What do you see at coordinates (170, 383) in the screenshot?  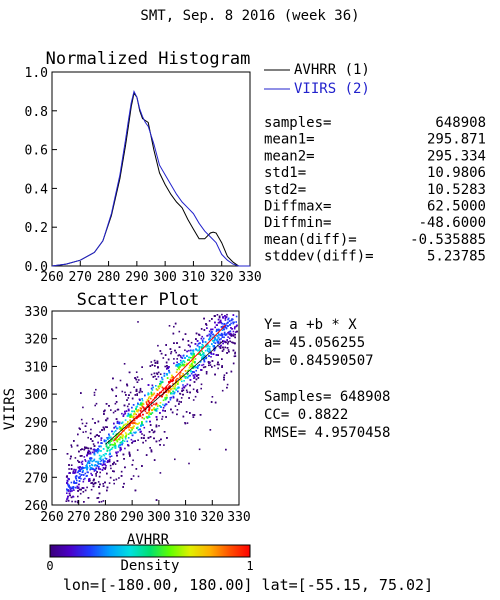 I see `identity-line` at bounding box center [170, 383].